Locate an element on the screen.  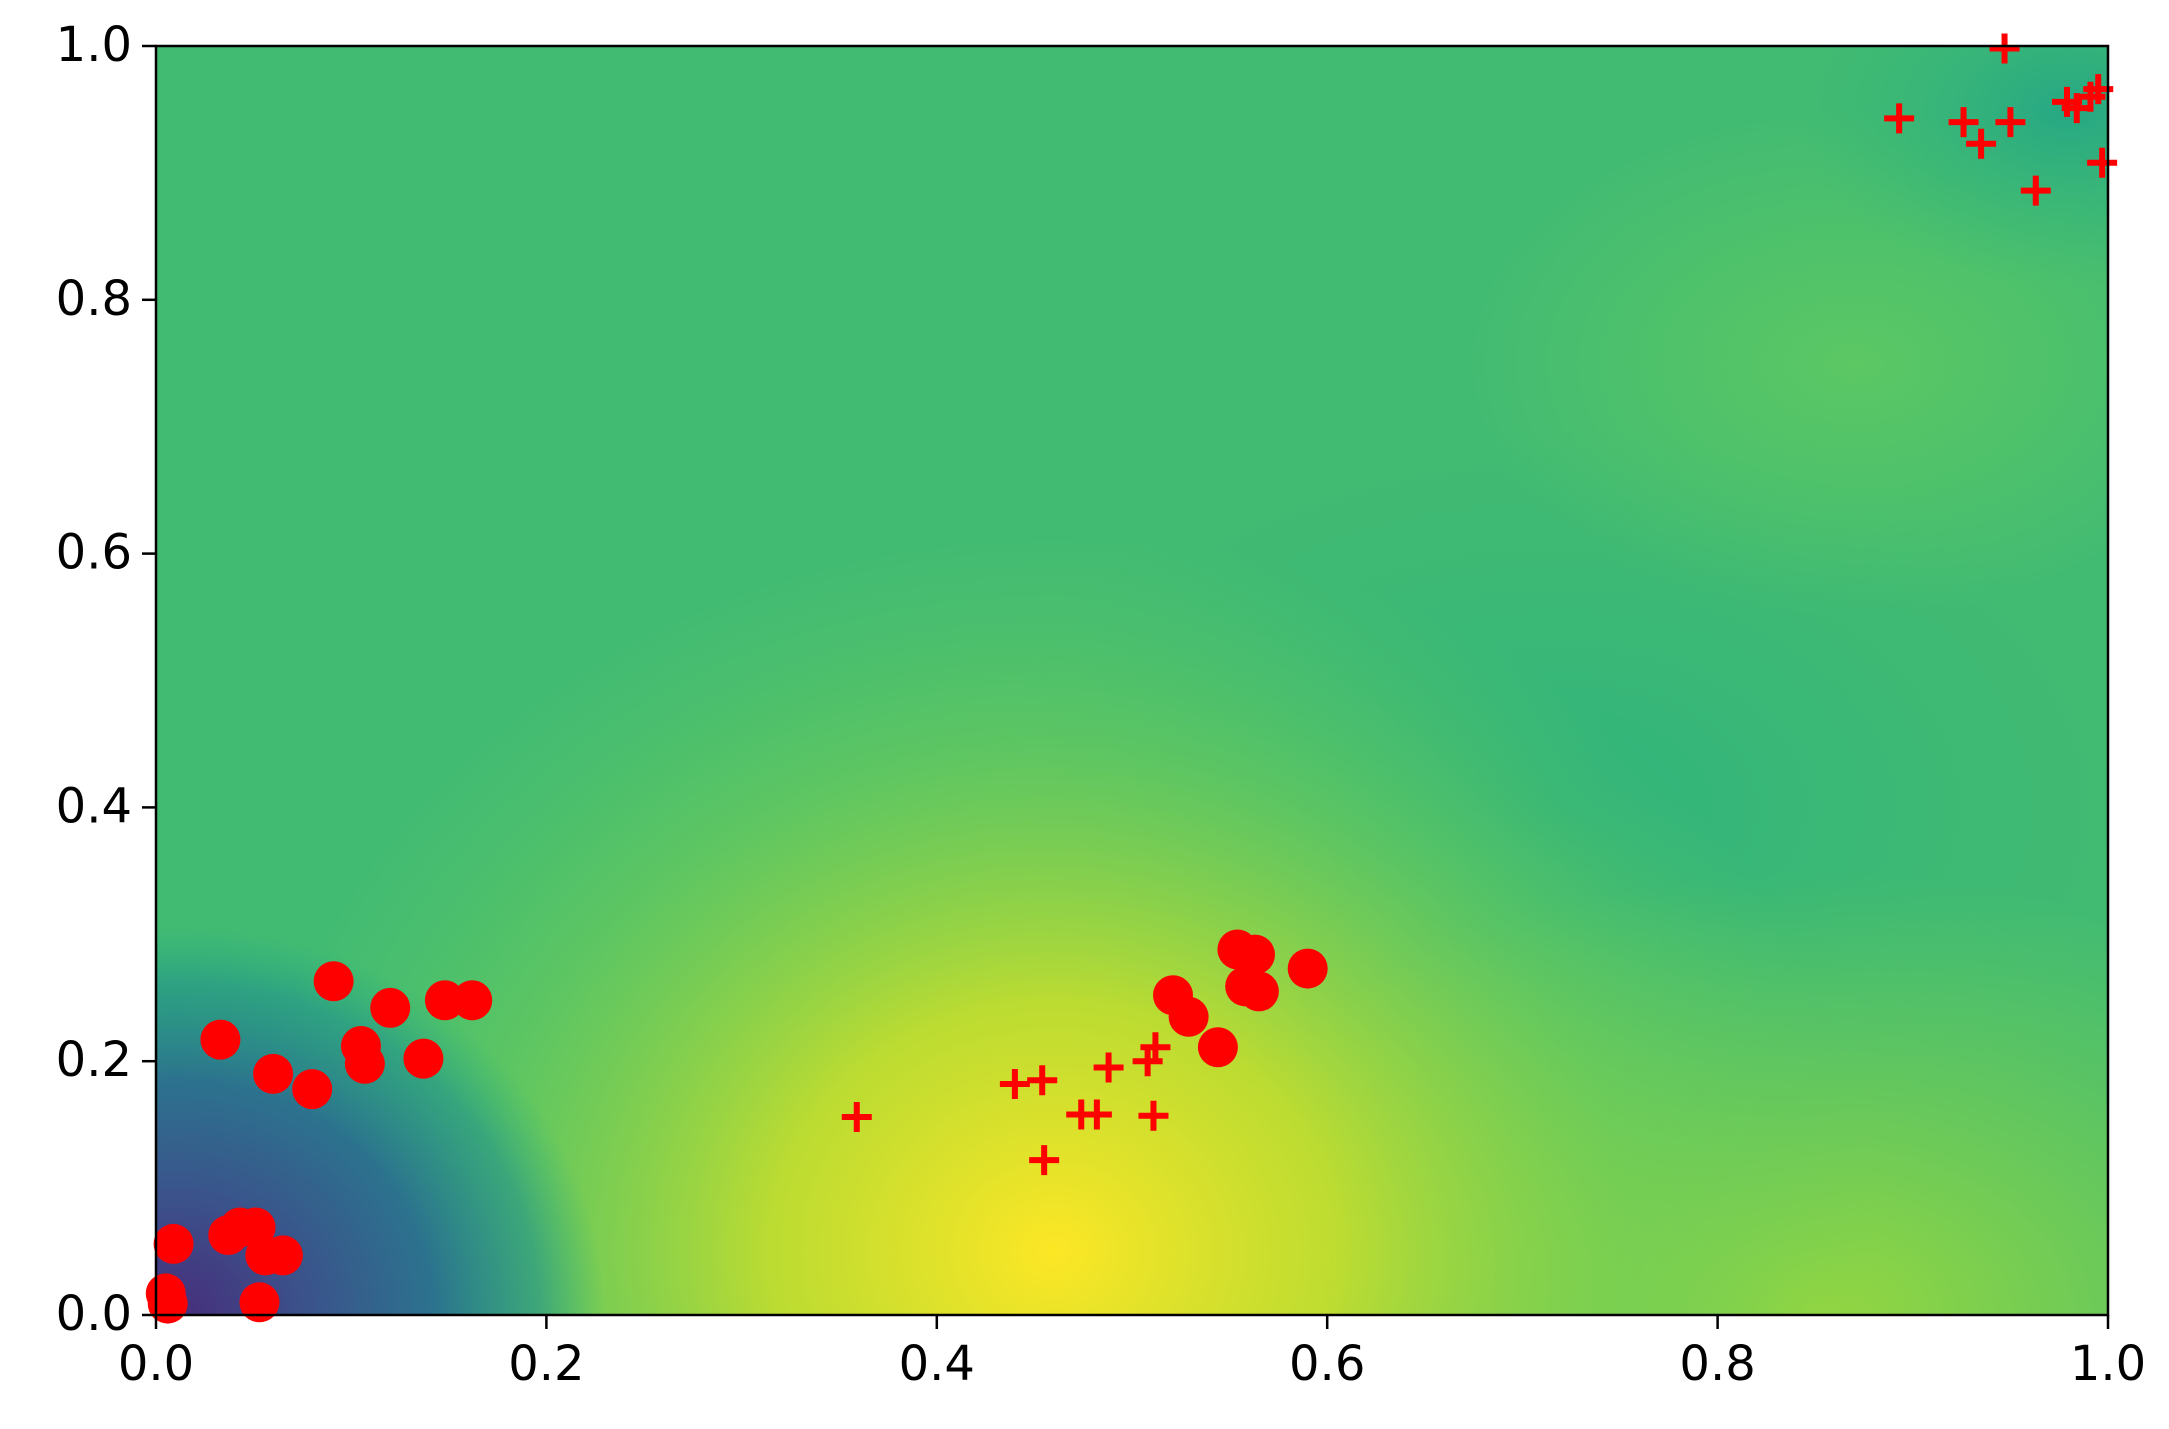
y-tick-label: 0.4 is located at coordinates (94, 806).